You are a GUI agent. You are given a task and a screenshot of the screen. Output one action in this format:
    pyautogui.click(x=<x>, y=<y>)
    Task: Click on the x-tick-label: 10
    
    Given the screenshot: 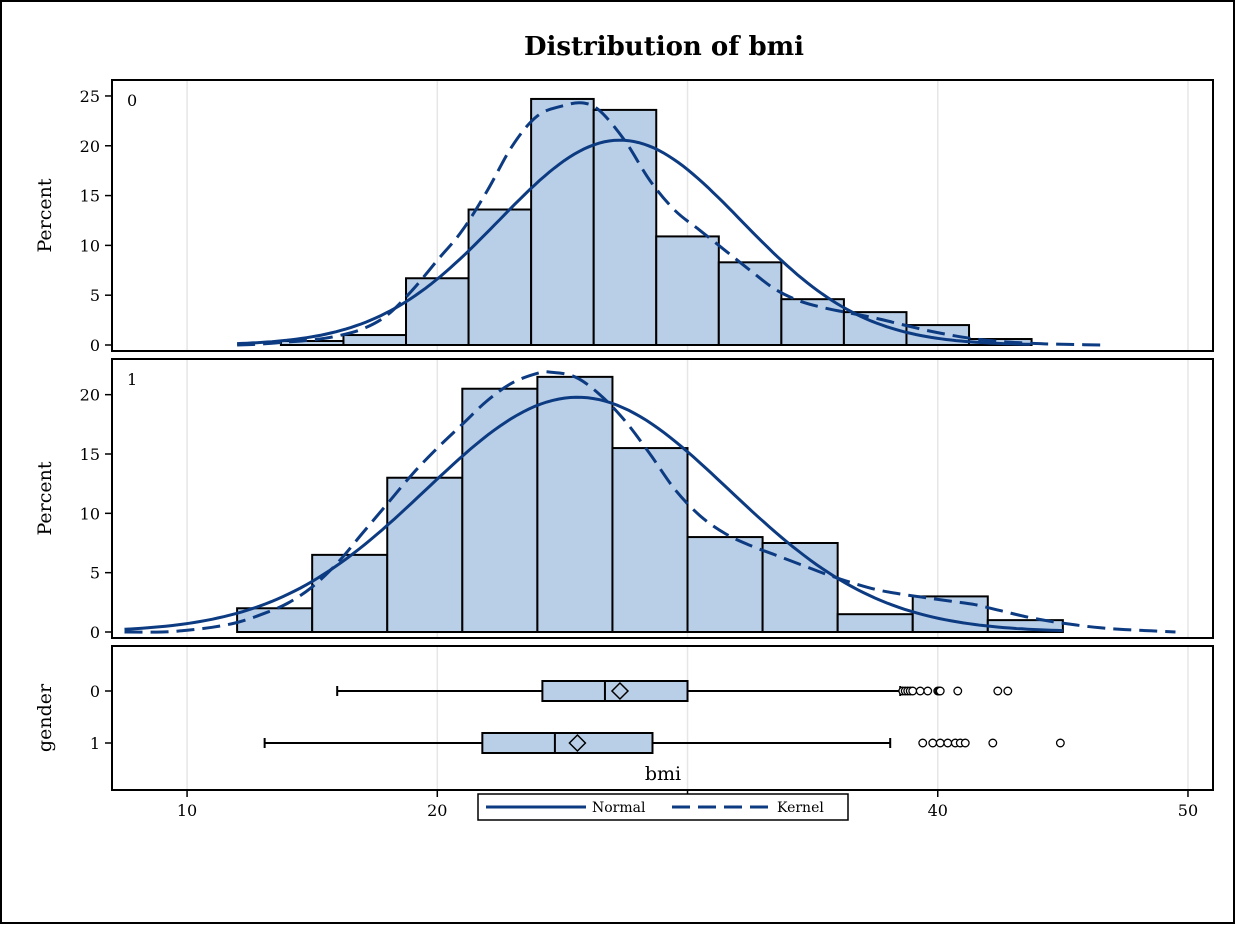 What is the action you would take?
    pyautogui.click(x=187, y=810)
    